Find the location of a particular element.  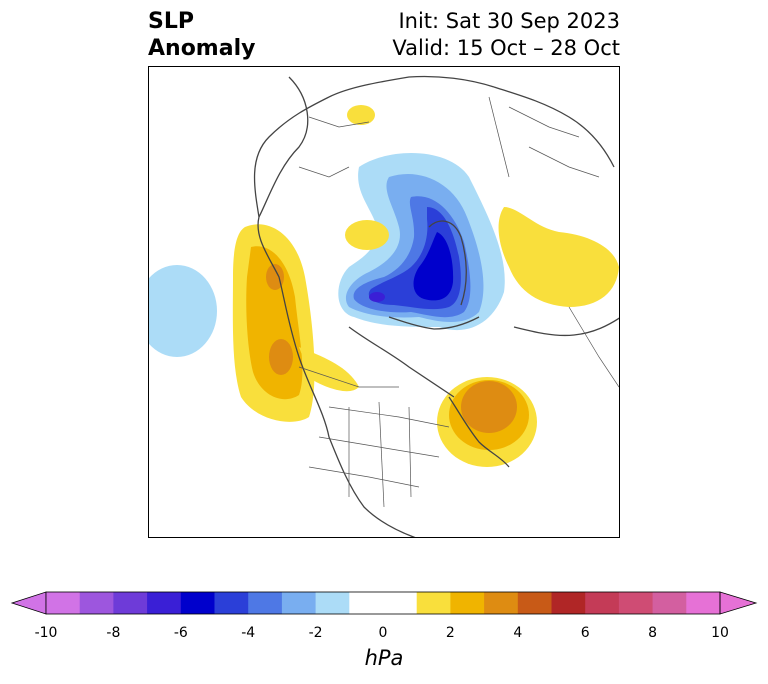

title-line-2: Anomaly is located at coordinates (202, 48).